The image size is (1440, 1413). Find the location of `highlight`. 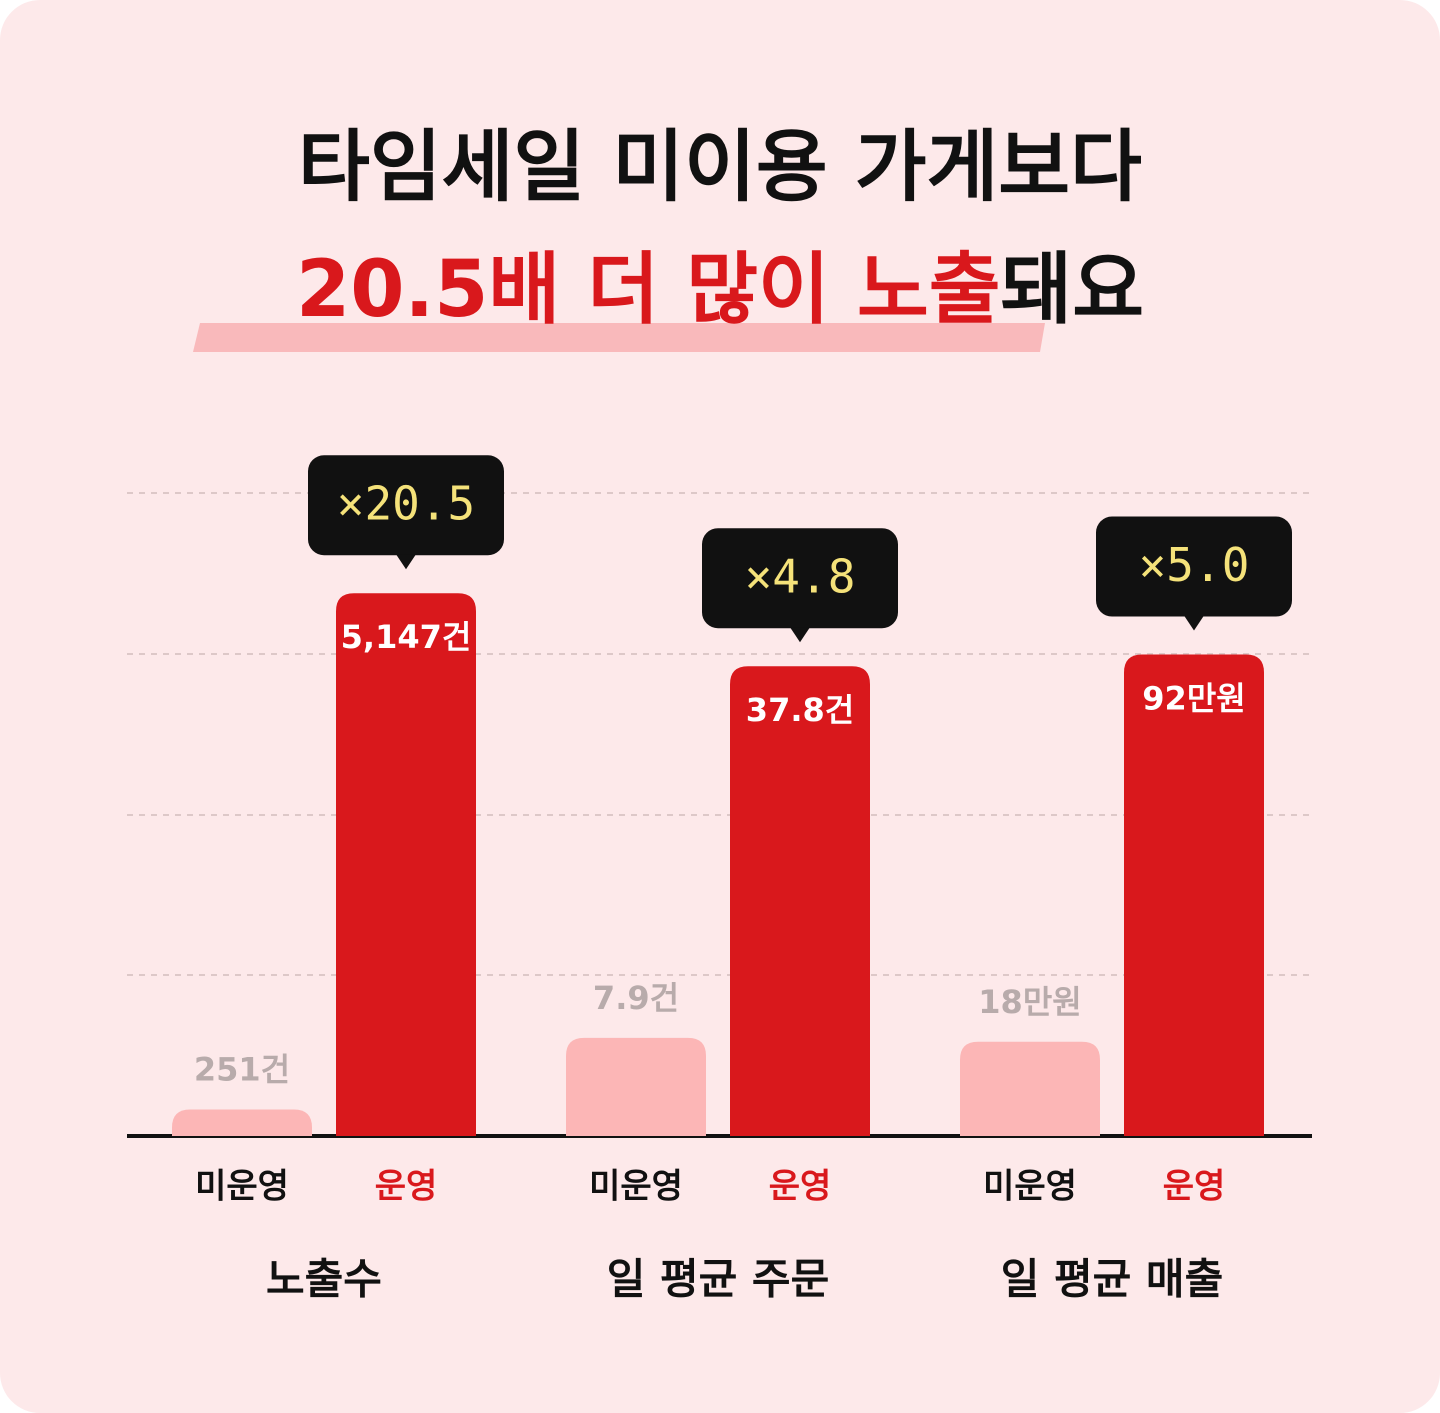

highlight is located at coordinates (619, 337).